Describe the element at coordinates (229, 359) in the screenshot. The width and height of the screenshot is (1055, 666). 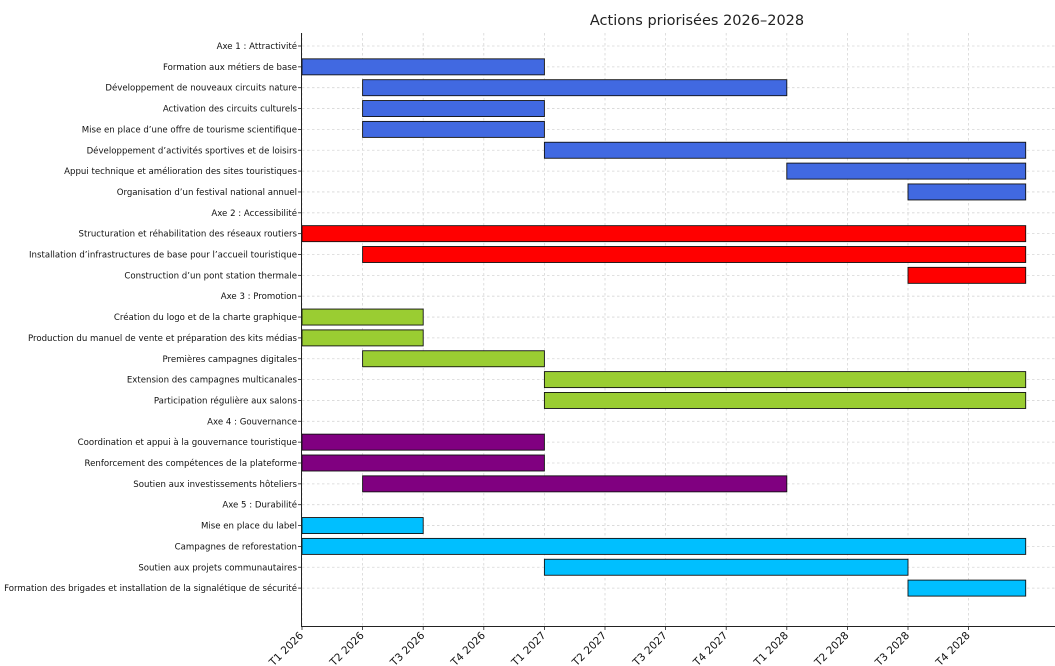
I see `action-label: Premières campagnes digitales` at that location.